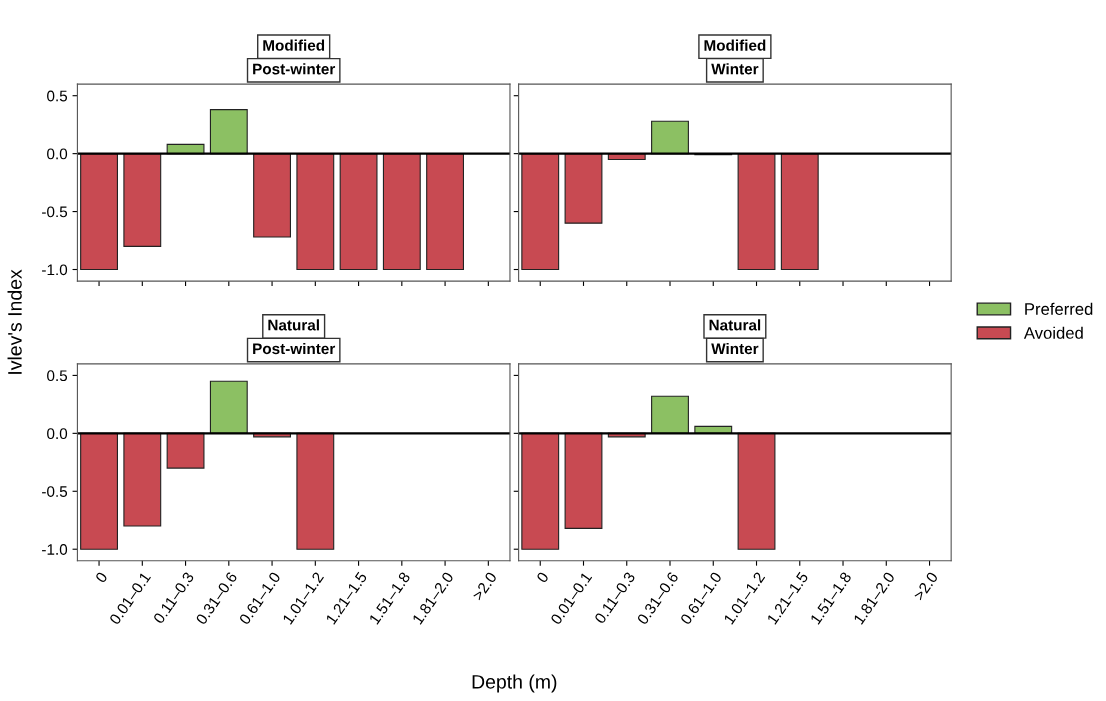 This screenshot has width=1106, height=701. What do you see at coordinates (1053, 332) in the screenshot?
I see `legend-label: Avoided` at bounding box center [1053, 332].